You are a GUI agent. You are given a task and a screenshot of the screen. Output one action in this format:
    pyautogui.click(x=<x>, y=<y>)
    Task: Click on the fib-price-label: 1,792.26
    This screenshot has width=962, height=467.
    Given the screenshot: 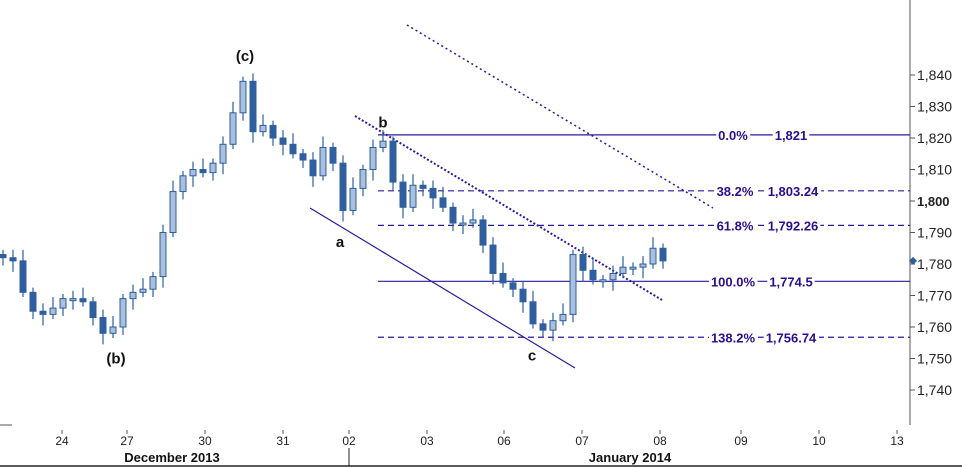 What is the action you would take?
    pyautogui.click(x=793, y=225)
    